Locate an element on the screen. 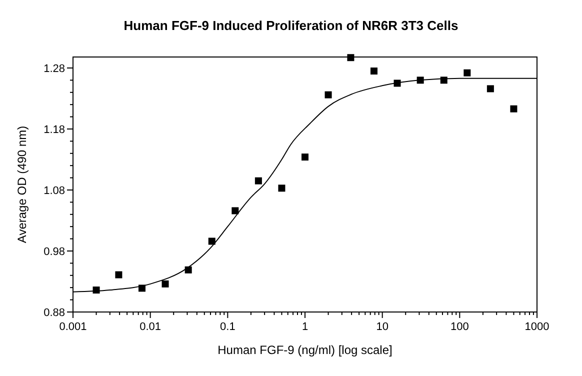 The height and width of the screenshot is (376, 582). y-axis-title: Average OD (490 nm) is located at coordinates (22, 185).